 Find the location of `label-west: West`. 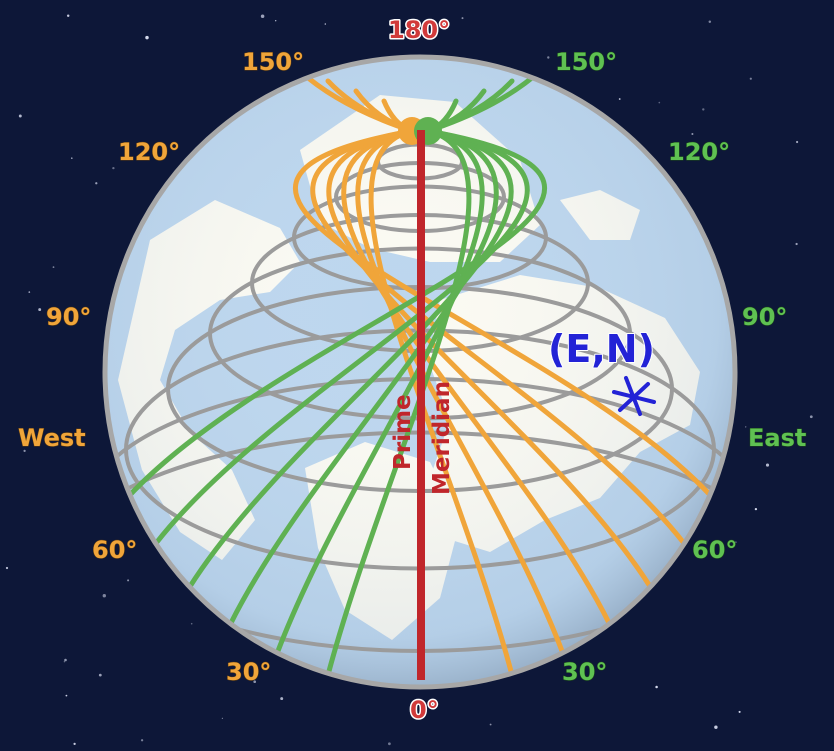

label-west: West is located at coordinates (52, 438).